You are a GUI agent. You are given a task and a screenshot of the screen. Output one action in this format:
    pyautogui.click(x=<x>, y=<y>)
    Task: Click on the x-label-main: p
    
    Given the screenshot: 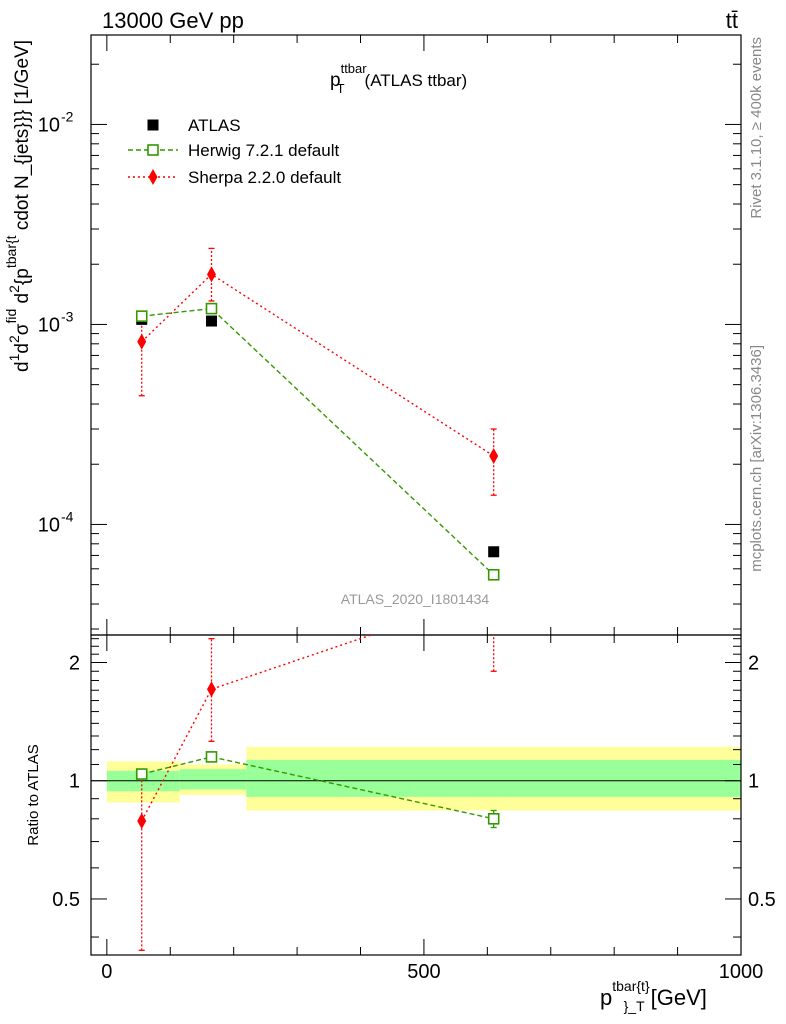 What is the action you would take?
    pyautogui.click(x=606, y=997)
    